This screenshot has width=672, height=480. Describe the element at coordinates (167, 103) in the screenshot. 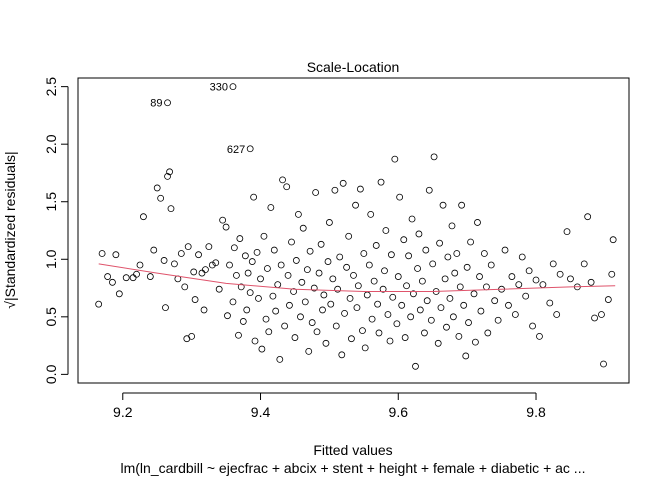

I see `outlier-point` at that location.